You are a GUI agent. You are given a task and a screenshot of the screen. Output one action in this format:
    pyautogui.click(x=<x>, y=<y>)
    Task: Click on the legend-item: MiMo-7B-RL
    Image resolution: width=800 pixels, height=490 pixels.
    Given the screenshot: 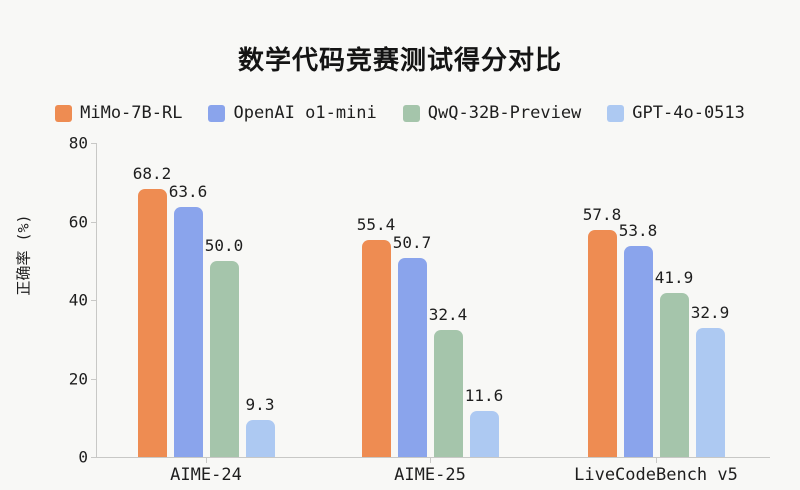 What is the action you would take?
    pyautogui.click(x=118, y=113)
    